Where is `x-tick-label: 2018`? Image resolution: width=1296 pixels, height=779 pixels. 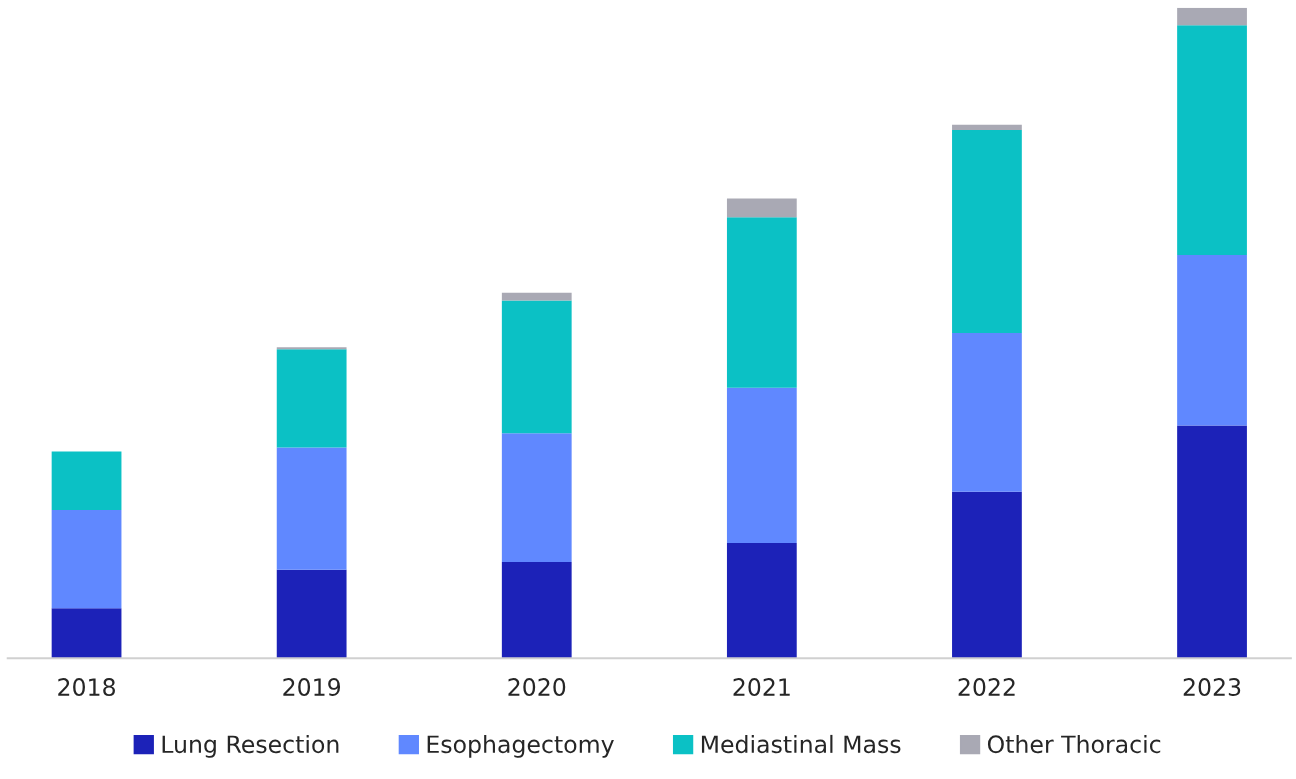
x-tick-label: 2018 is located at coordinates (86, 687).